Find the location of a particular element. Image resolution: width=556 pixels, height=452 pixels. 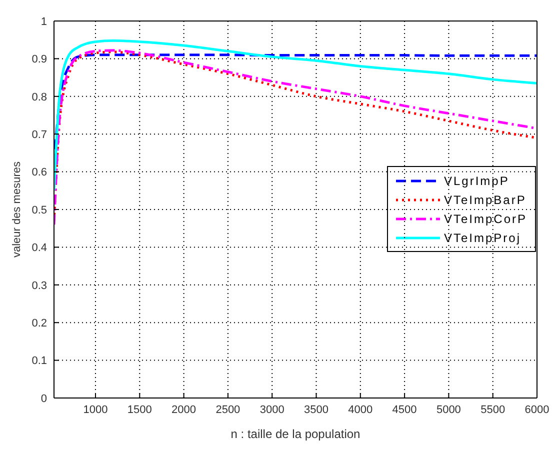

y-tick-label: 0.6 is located at coordinates (39, 172).